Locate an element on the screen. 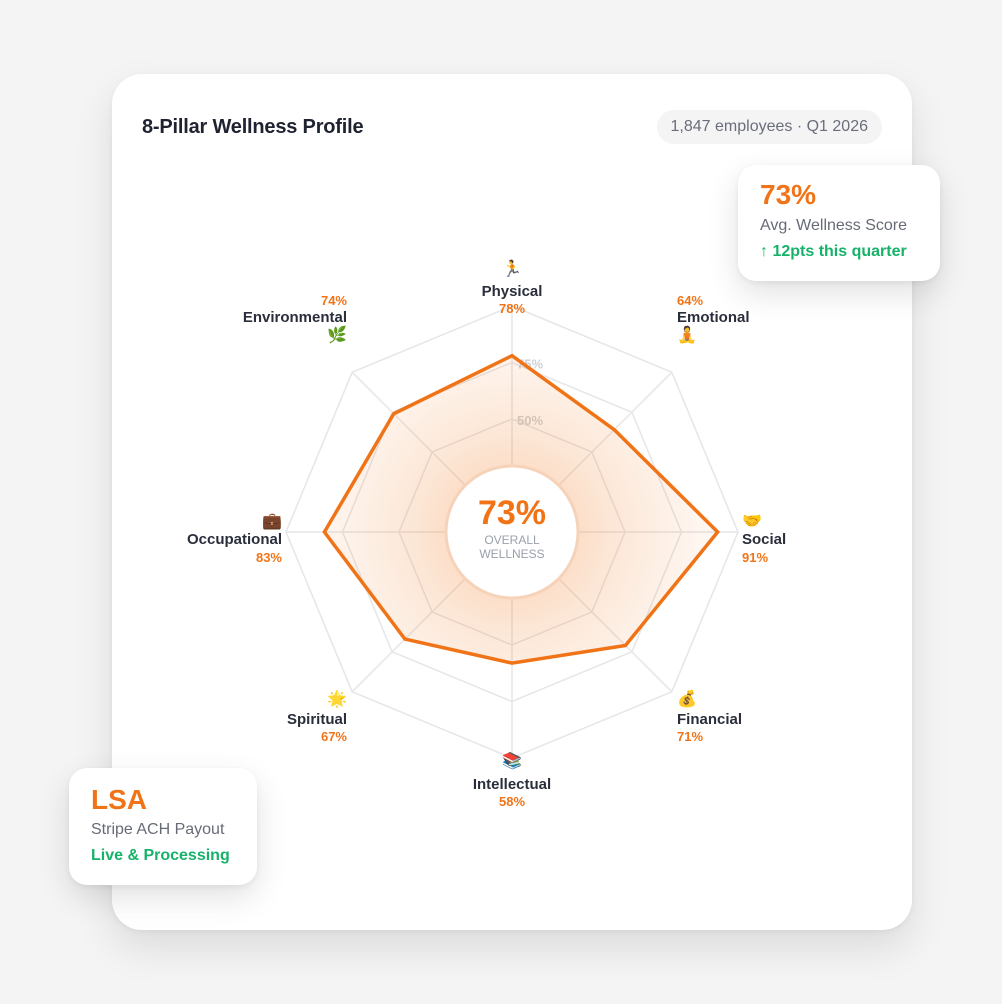  avg-score-delta: ↑ 12pts this quarter is located at coordinates (833, 251).